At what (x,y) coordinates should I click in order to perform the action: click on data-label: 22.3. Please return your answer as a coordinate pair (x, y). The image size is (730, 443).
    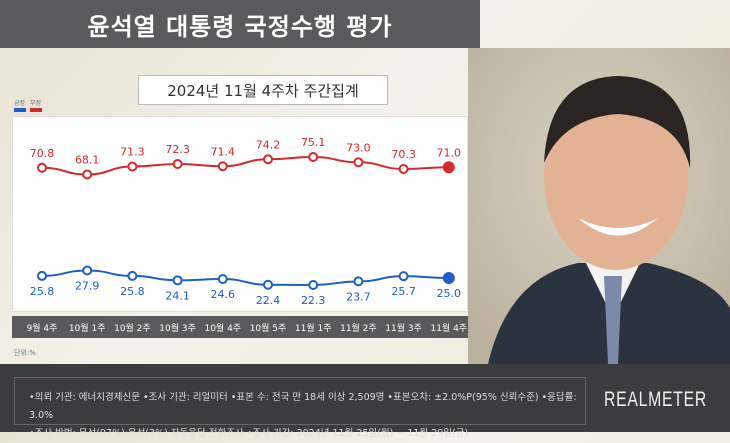
    Looking at the image, I should click on (313, 300).